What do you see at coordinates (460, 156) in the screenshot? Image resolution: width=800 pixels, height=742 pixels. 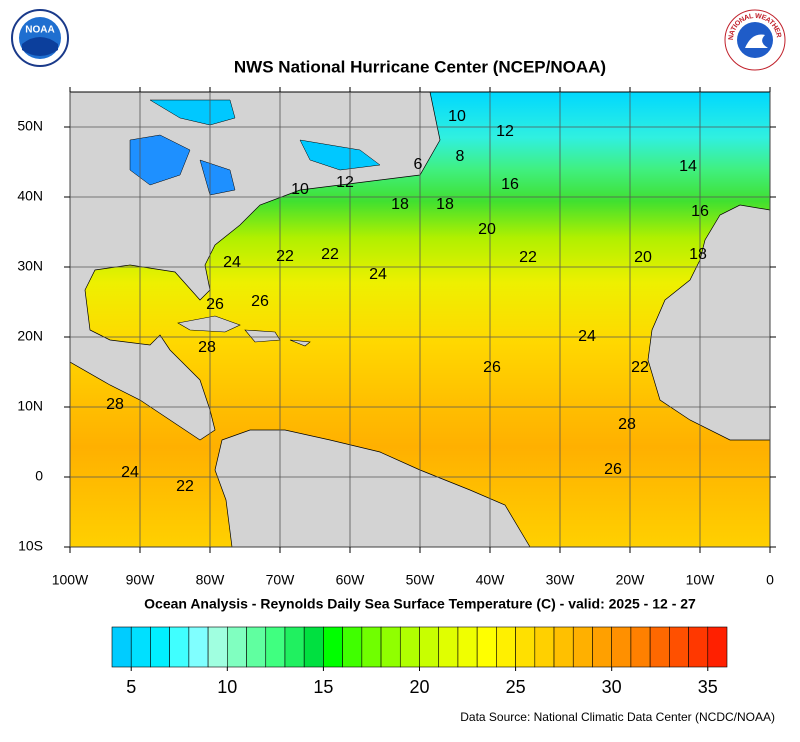 I see `contour-label: 8` at bounding box center [460, 156].